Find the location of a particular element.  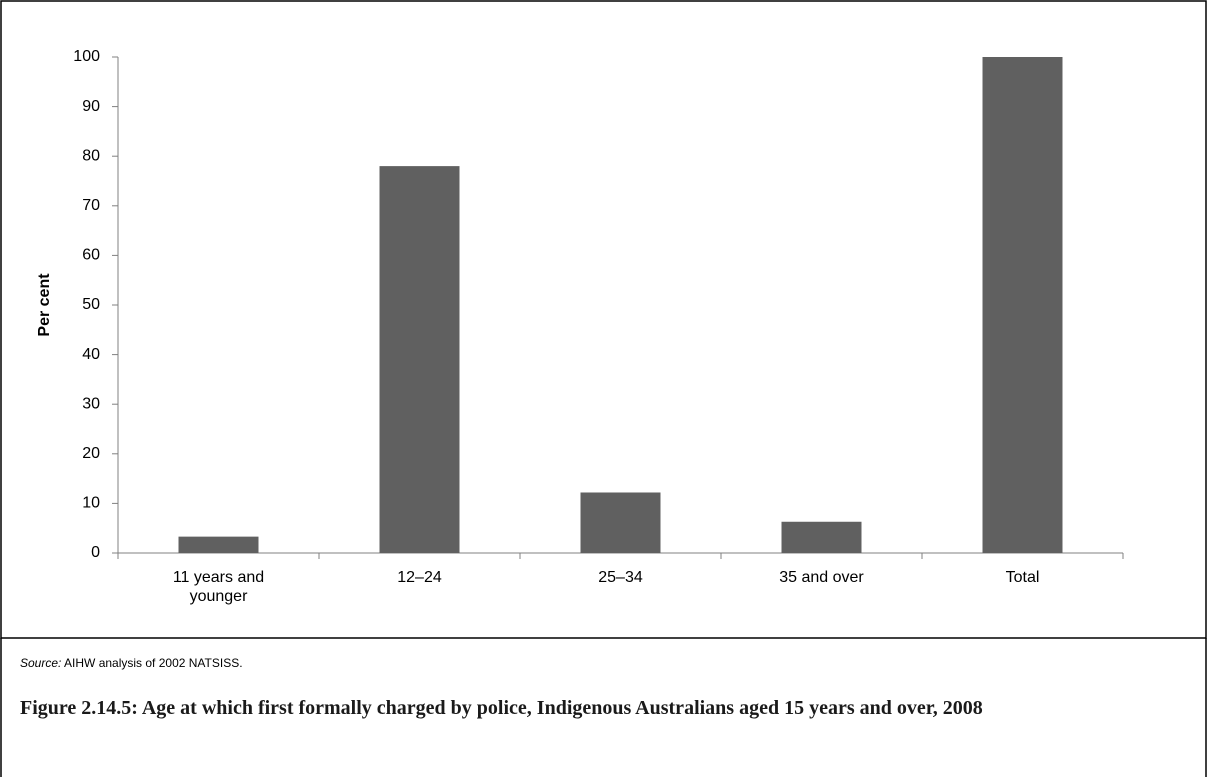

x-tick-label: 35 and over is located at coordinates (821, 577).